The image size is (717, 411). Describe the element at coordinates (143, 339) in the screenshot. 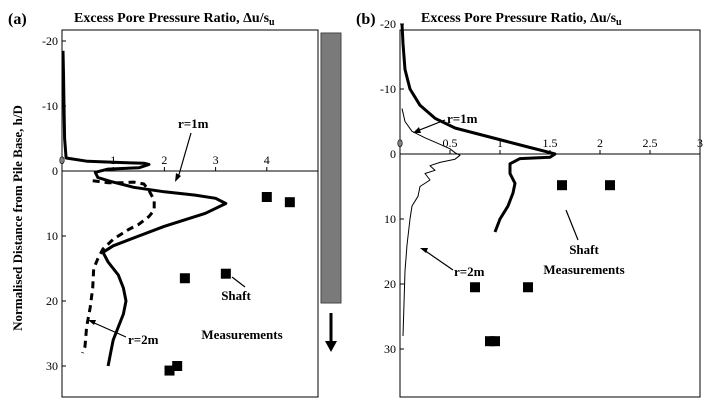

I see `panel-a-annotation-r2m: r=2m` at that location.